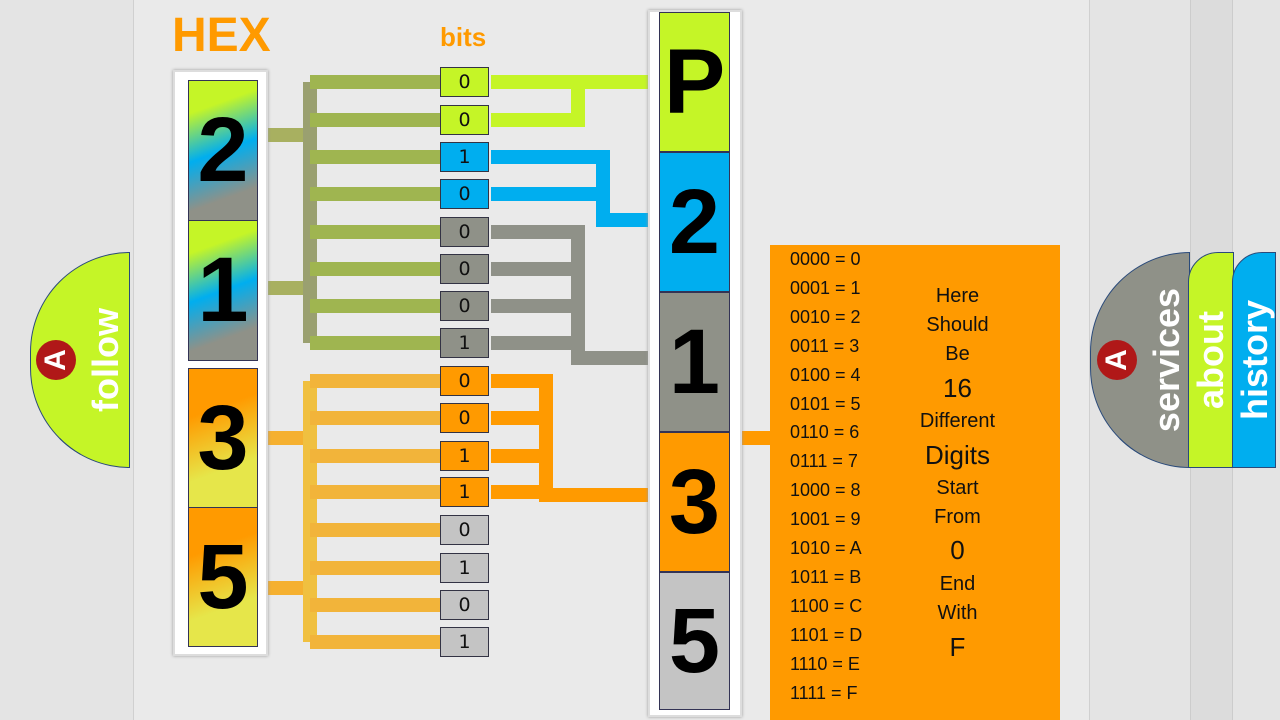 The height and width of the screenshot is (720, 1280). I want to click on note-text: 16, so click(957, 388).